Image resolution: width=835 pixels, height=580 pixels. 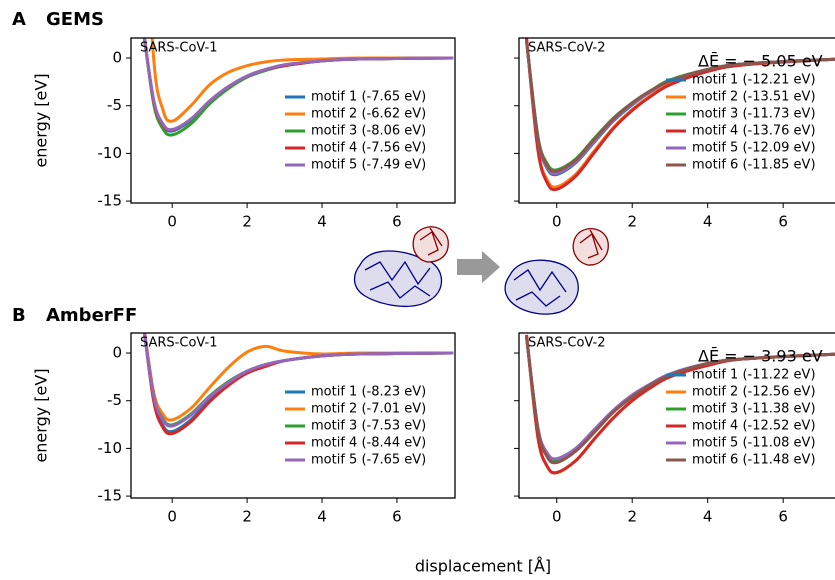 I want to click on section-title: AmberFF, so click(x=91, y=315).